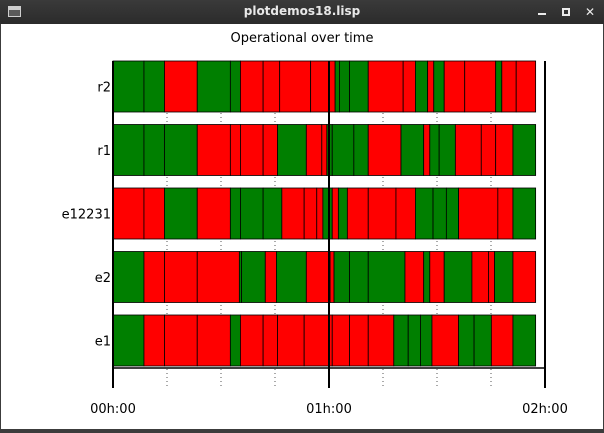 The height and width of the screenshot is (433, 604). Describe the element at coordinates (566, 12) in the screenshot. I see `maximize-button` at that location.